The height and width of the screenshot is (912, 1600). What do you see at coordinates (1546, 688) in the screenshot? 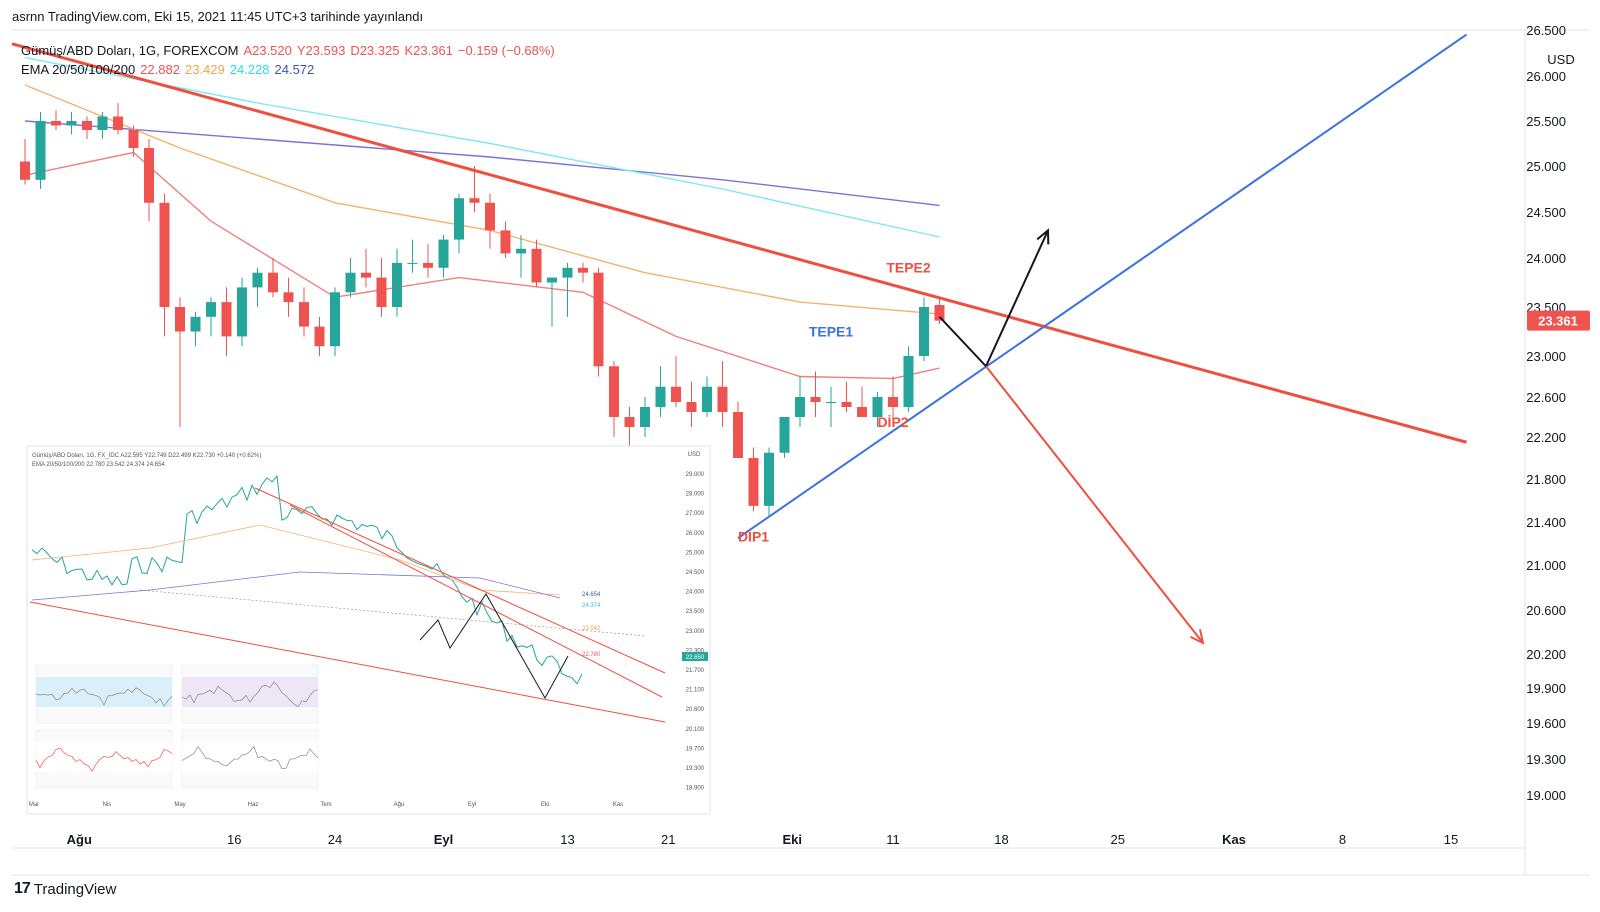
I see `price-tick-label: 19.900` at bounding box center [1546, 688].